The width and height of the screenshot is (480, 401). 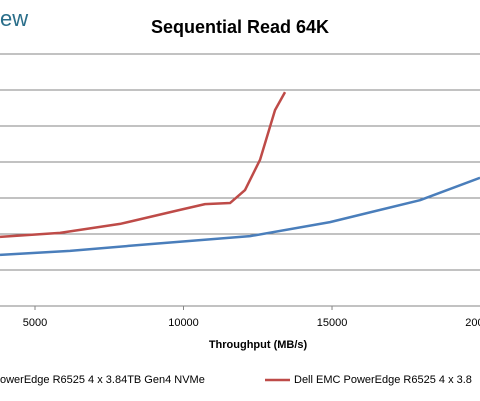 What do you see at coordinates (102, 380) in the screenshot?
I see `legend-label: owerEdge R6525 4 x 3.84TB Gen4 NVMe` at bounding box center [102, 380].